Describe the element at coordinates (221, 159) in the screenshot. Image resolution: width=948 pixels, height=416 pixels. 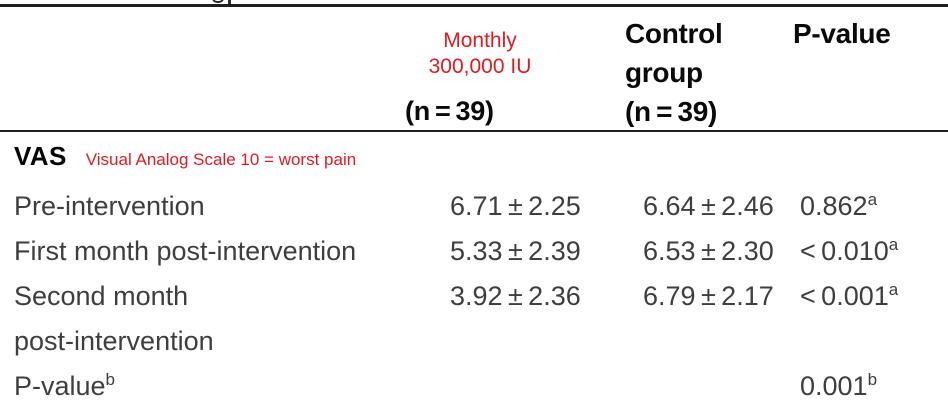
I see `section-note: Visual Analog Scale 10 = worst pain` at that location.